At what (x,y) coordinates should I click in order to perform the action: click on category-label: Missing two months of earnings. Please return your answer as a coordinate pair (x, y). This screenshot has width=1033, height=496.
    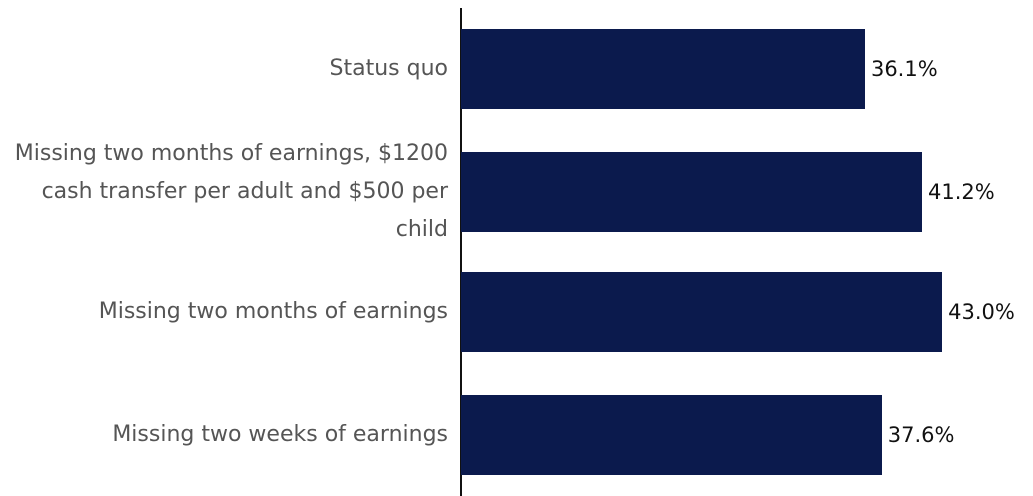
    Looking at the image, I should click on (273, 311).